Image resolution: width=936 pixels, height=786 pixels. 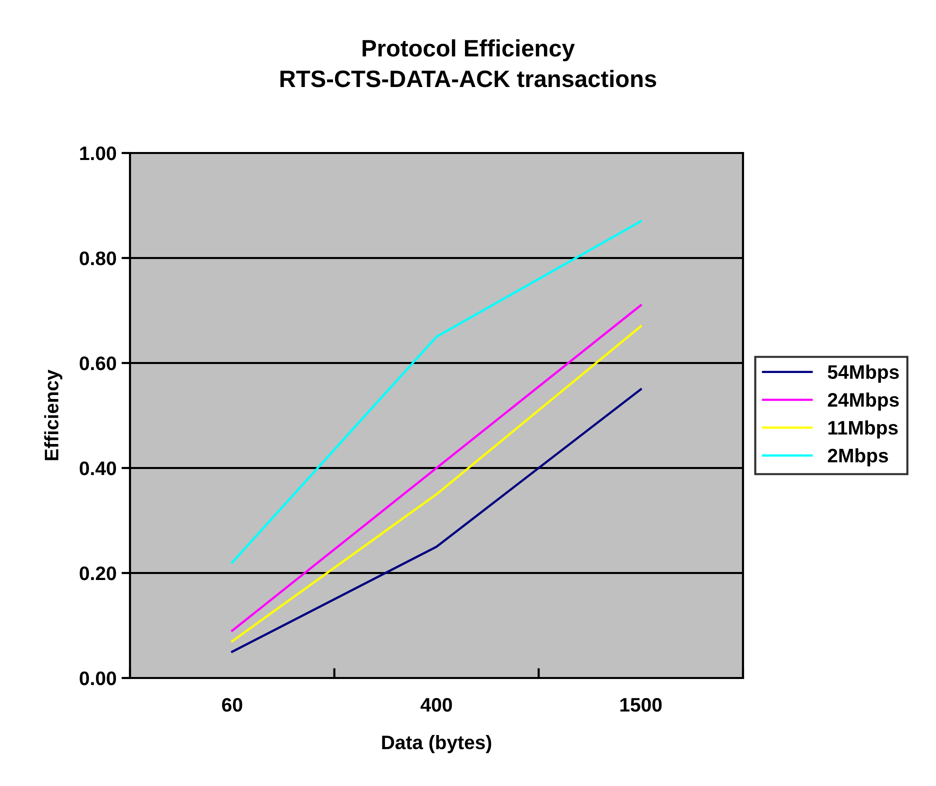 What do you see at coordinates (232, 705) in the screenshot?
I see `x-tick-label: 60` at bounding box center [232, 705].